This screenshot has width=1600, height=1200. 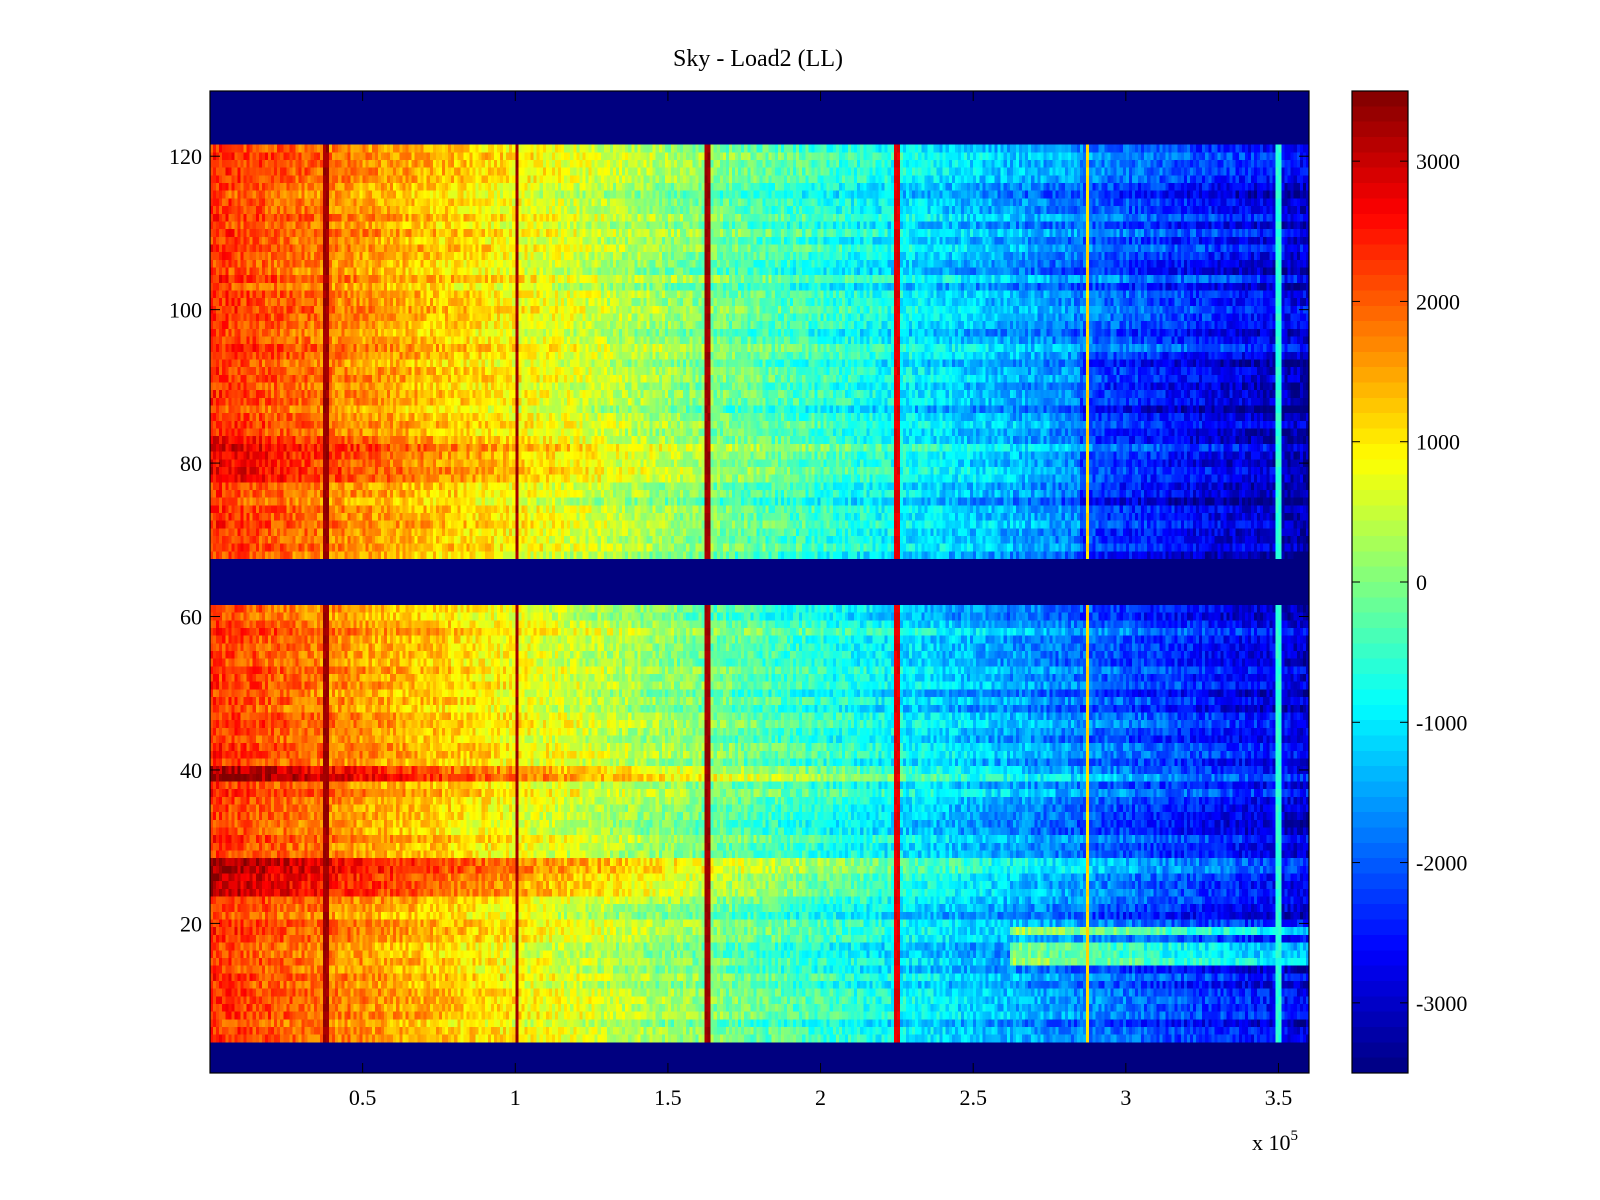 I want to click on y-tick-label: 100, so click(x=185, y=310).